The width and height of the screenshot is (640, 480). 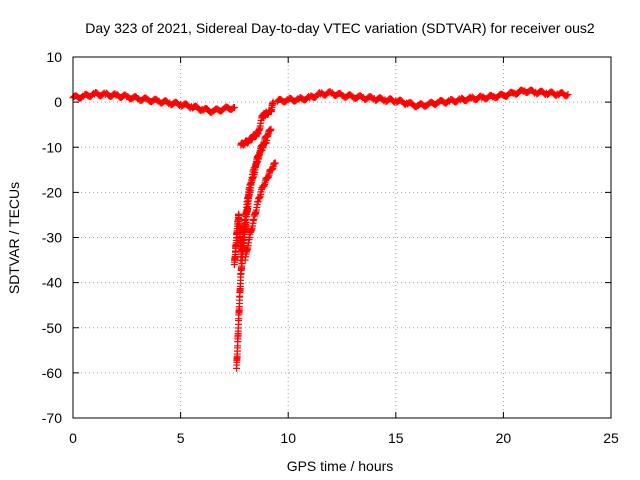 What do you see at coordinates (396, 438) in the screenshot?
I see `x-tick-label: 15` at bounding box center [396, 438].